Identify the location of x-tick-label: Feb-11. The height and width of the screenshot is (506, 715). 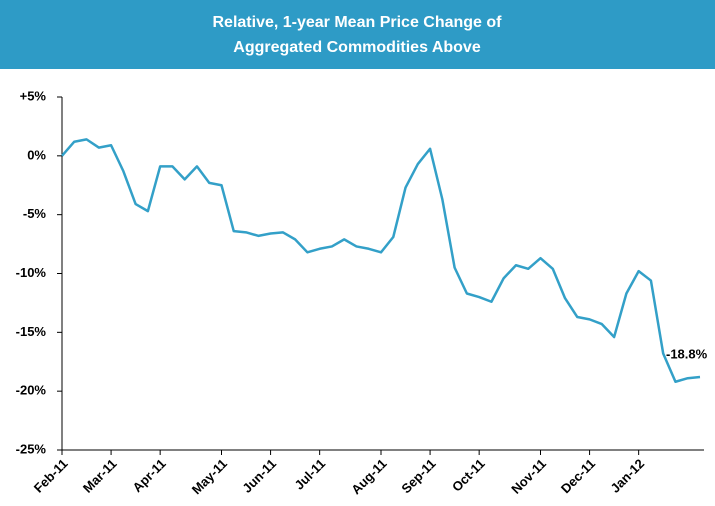
(51, 476).